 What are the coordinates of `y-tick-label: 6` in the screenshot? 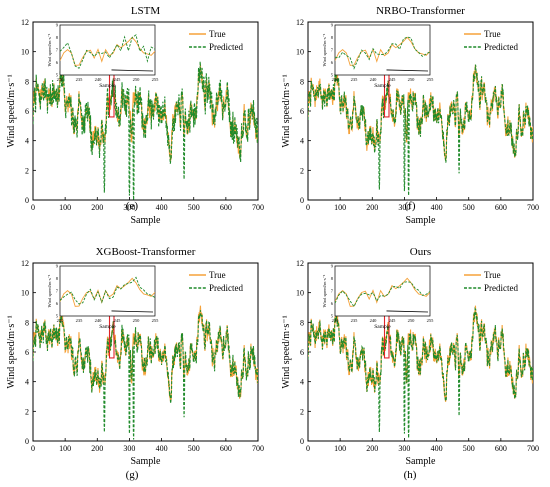 It's located at (302, 352).